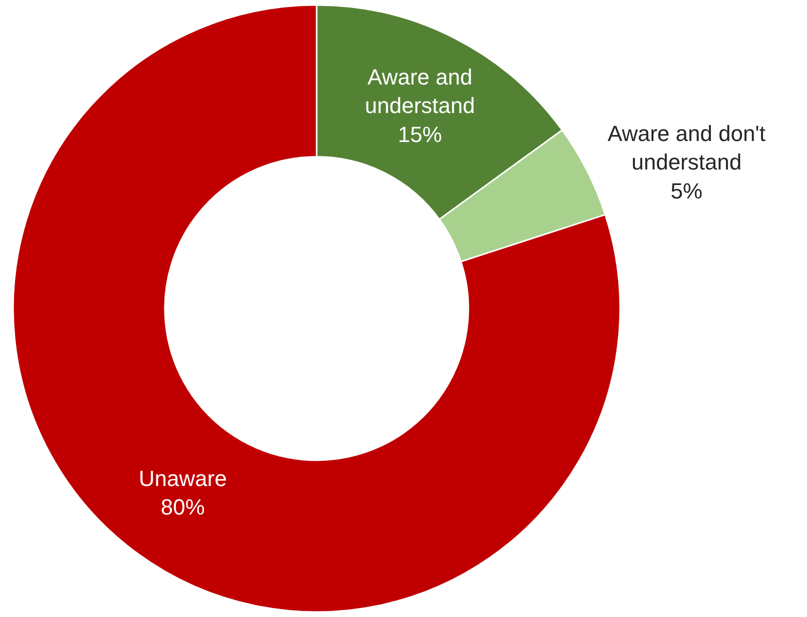 The height and width of the screenshot is (617, 807). What do you see at coordinates (687, 148) in the screenshot?
I see `slice-label: Aware and don't understand` at bounding box center [687, 148].